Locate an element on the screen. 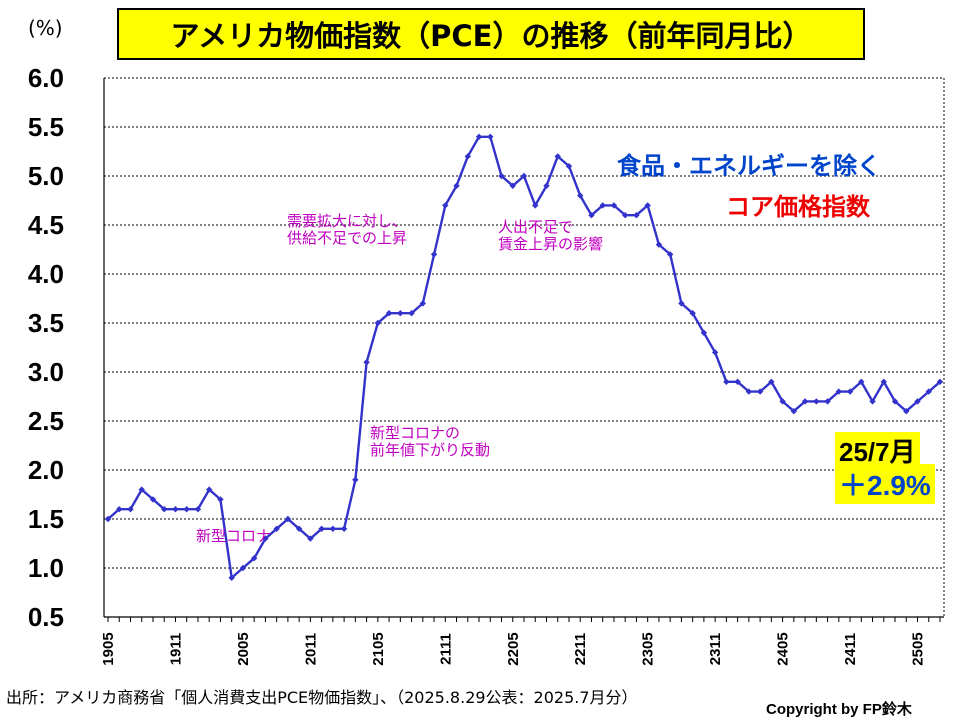 This screenshot has width=960, height=720. y-tick-label: 1.5 is located at coordinates (46, 519).